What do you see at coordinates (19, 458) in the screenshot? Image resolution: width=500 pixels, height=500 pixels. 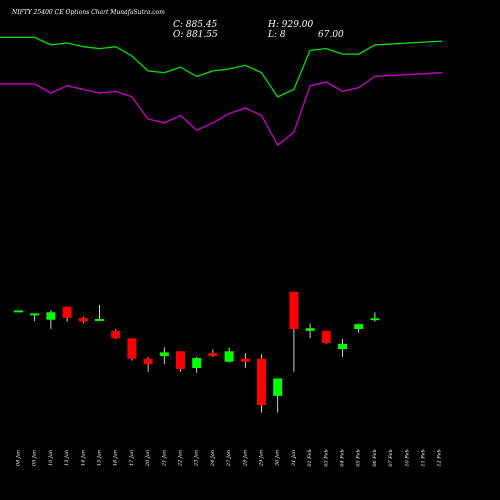 I see `x-tick-label: 08 Jan` at bounding box center [19, 458].